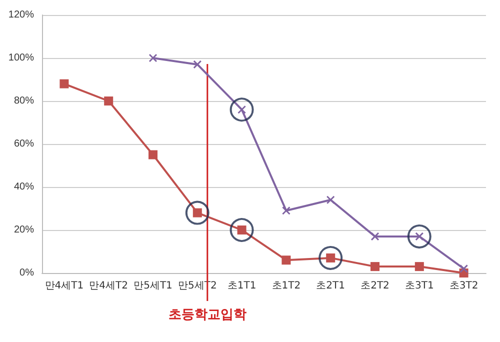 The height and width of the screenshot is (342, 500). What do you see at coordinates (27, 273) in the screenshot?
I see `y-tick-label: 0%` at bounding box center [27, 273].